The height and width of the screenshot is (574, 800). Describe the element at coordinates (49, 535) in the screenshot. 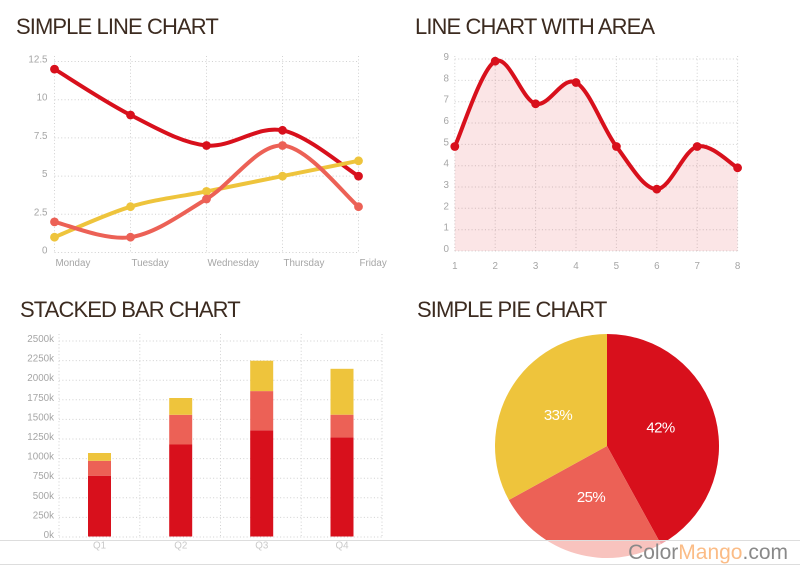

I see `svg-text: 0k` at that location.